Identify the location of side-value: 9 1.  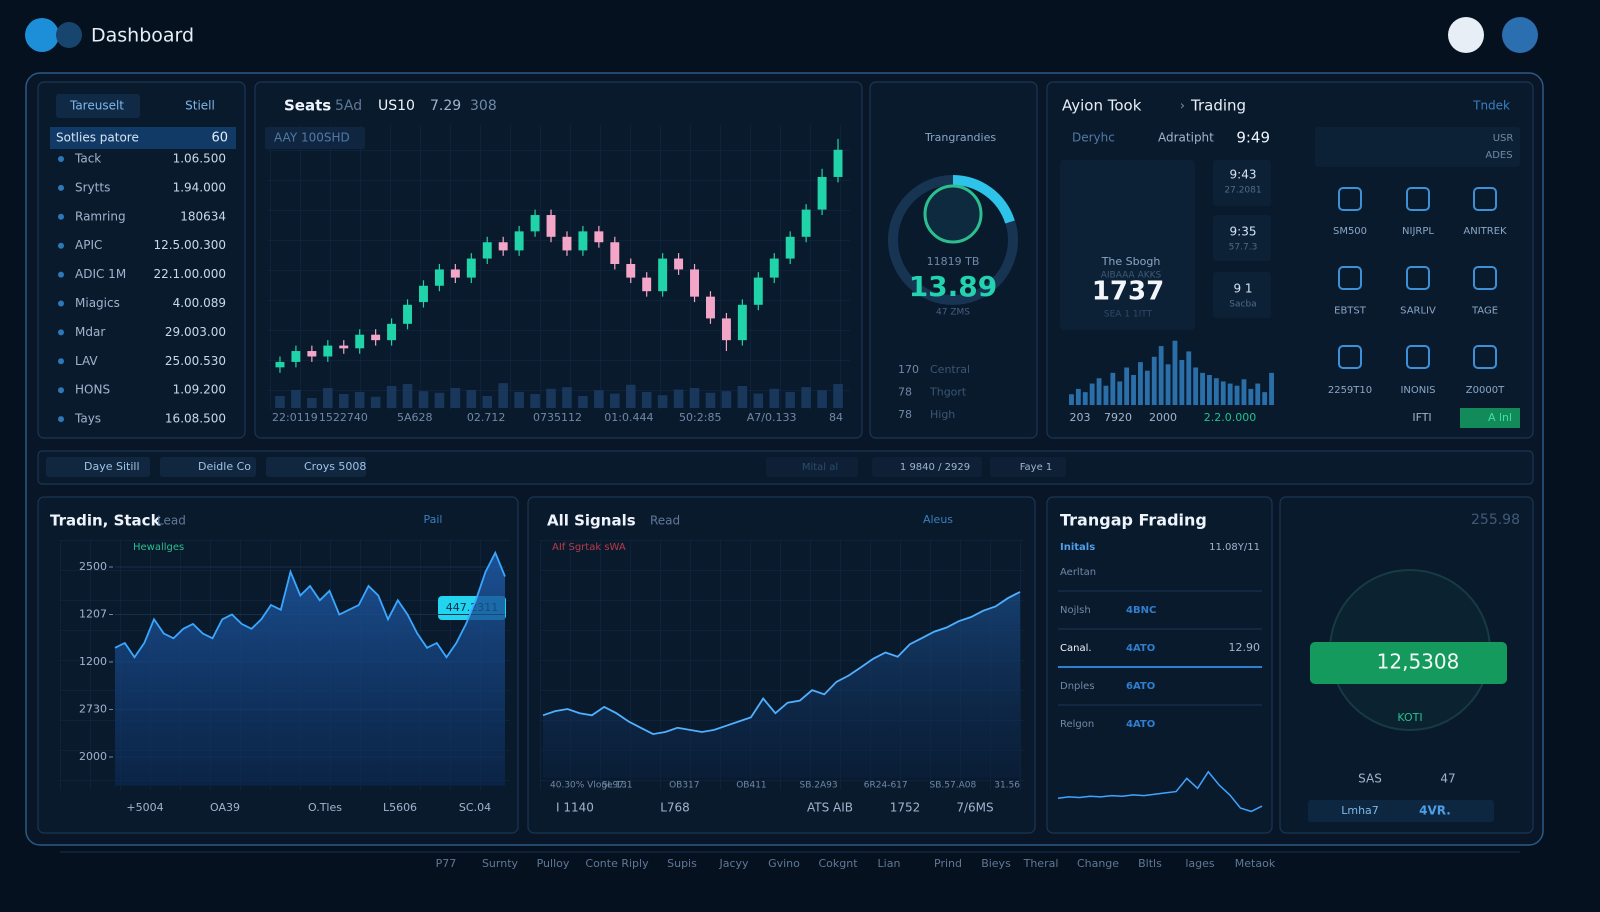
(1242, 289).